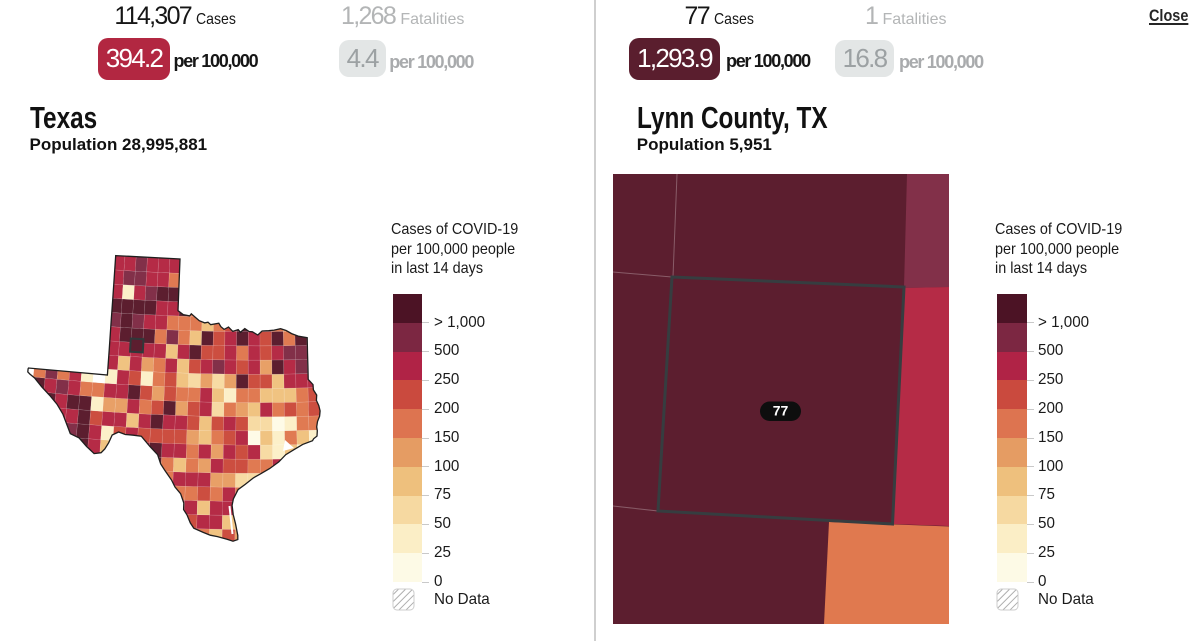  Describe the element at coordinates (781, 411) in the screenshot. I see `svg-text: 77` at that location.